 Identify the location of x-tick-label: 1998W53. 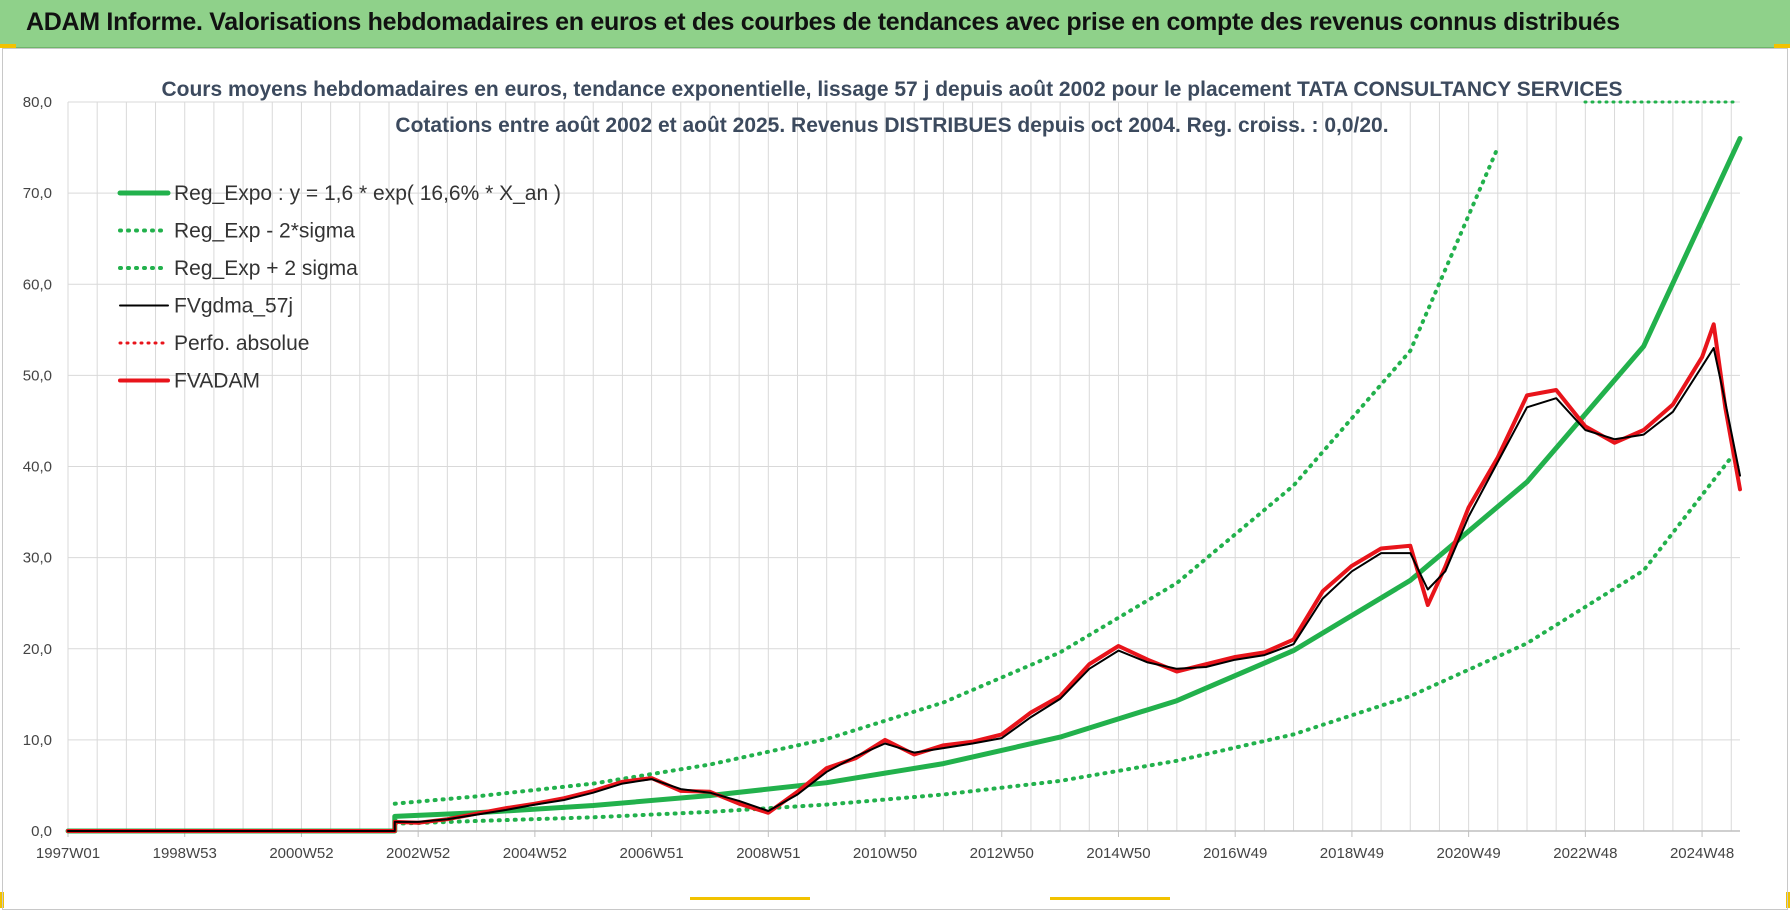
(185, 853).